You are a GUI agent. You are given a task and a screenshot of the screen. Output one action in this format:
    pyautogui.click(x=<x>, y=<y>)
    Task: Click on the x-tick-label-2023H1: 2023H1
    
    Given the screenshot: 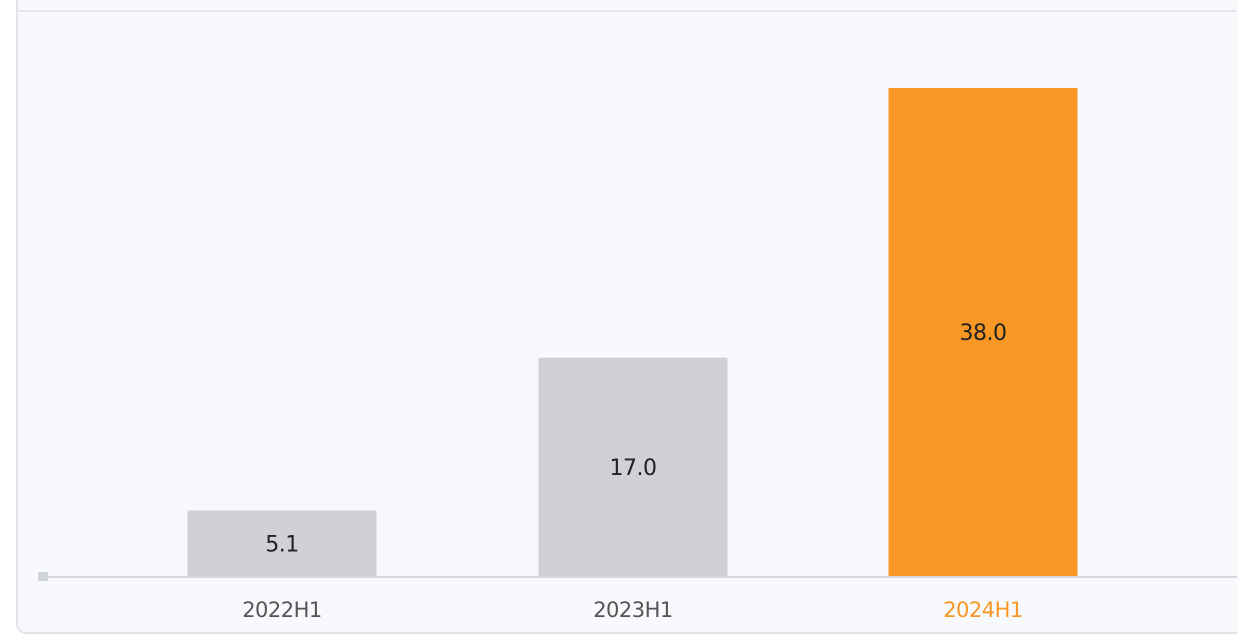 What is the action you would take?
    pyautogui.click(x=633, y=610)
    